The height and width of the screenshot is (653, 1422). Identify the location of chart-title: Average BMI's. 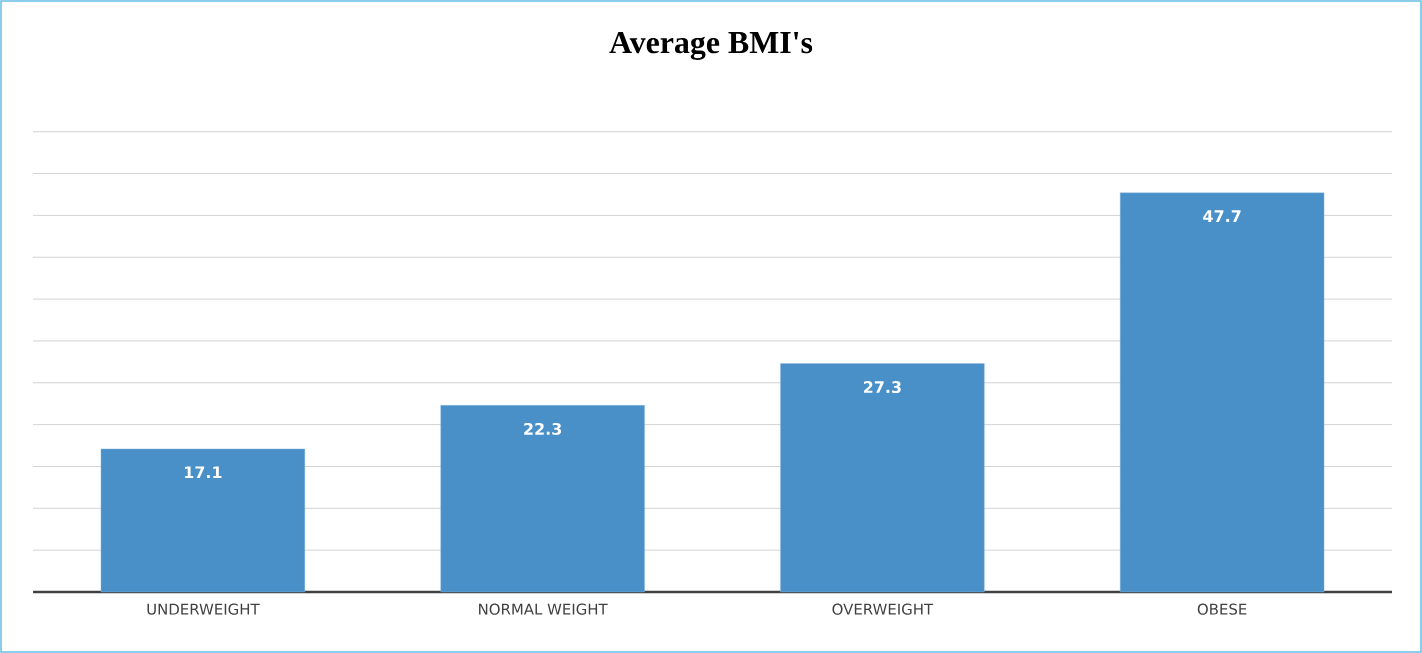
(711, 46).